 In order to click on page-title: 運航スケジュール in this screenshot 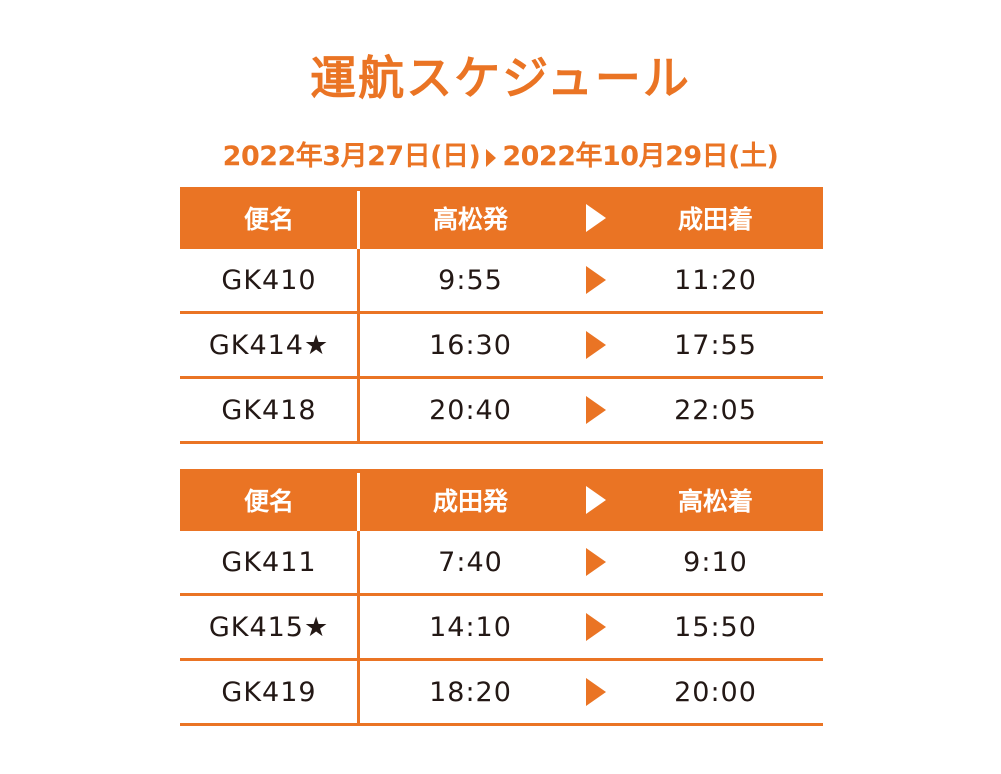, I will do `click(500, 78)`.